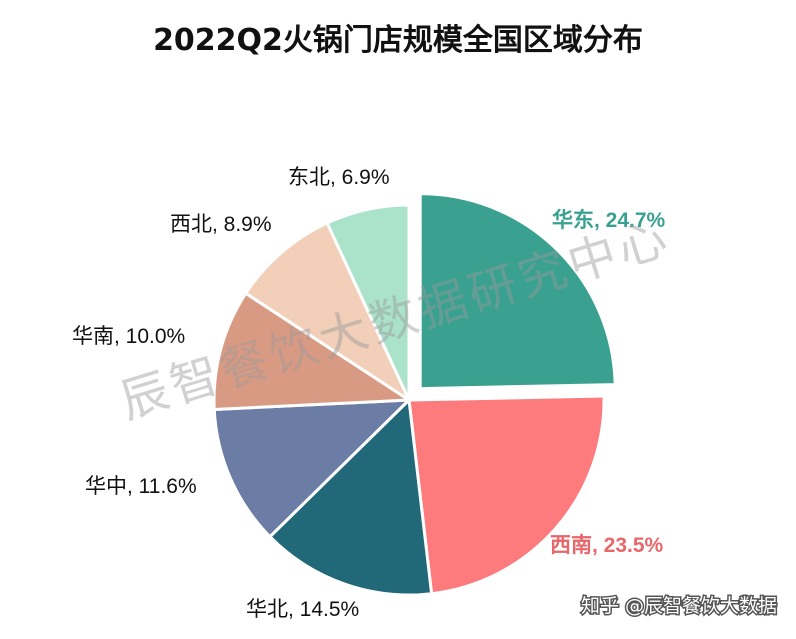  What do you see at coordinates (679, 606) in the screenshot?
I see `credit-text: 知乎 @辰智餐饮大数据` at bounding box center [679, 606].